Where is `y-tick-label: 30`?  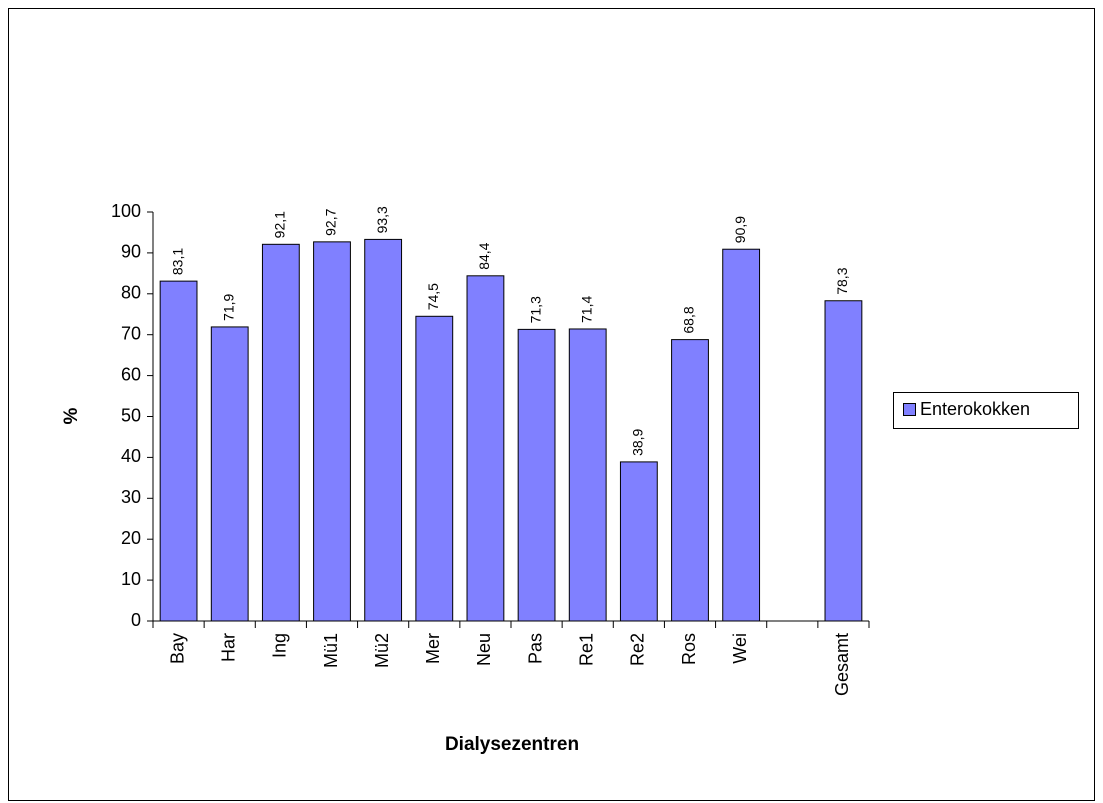
y-tick-label: 30 is located at coordinates (131, 497).